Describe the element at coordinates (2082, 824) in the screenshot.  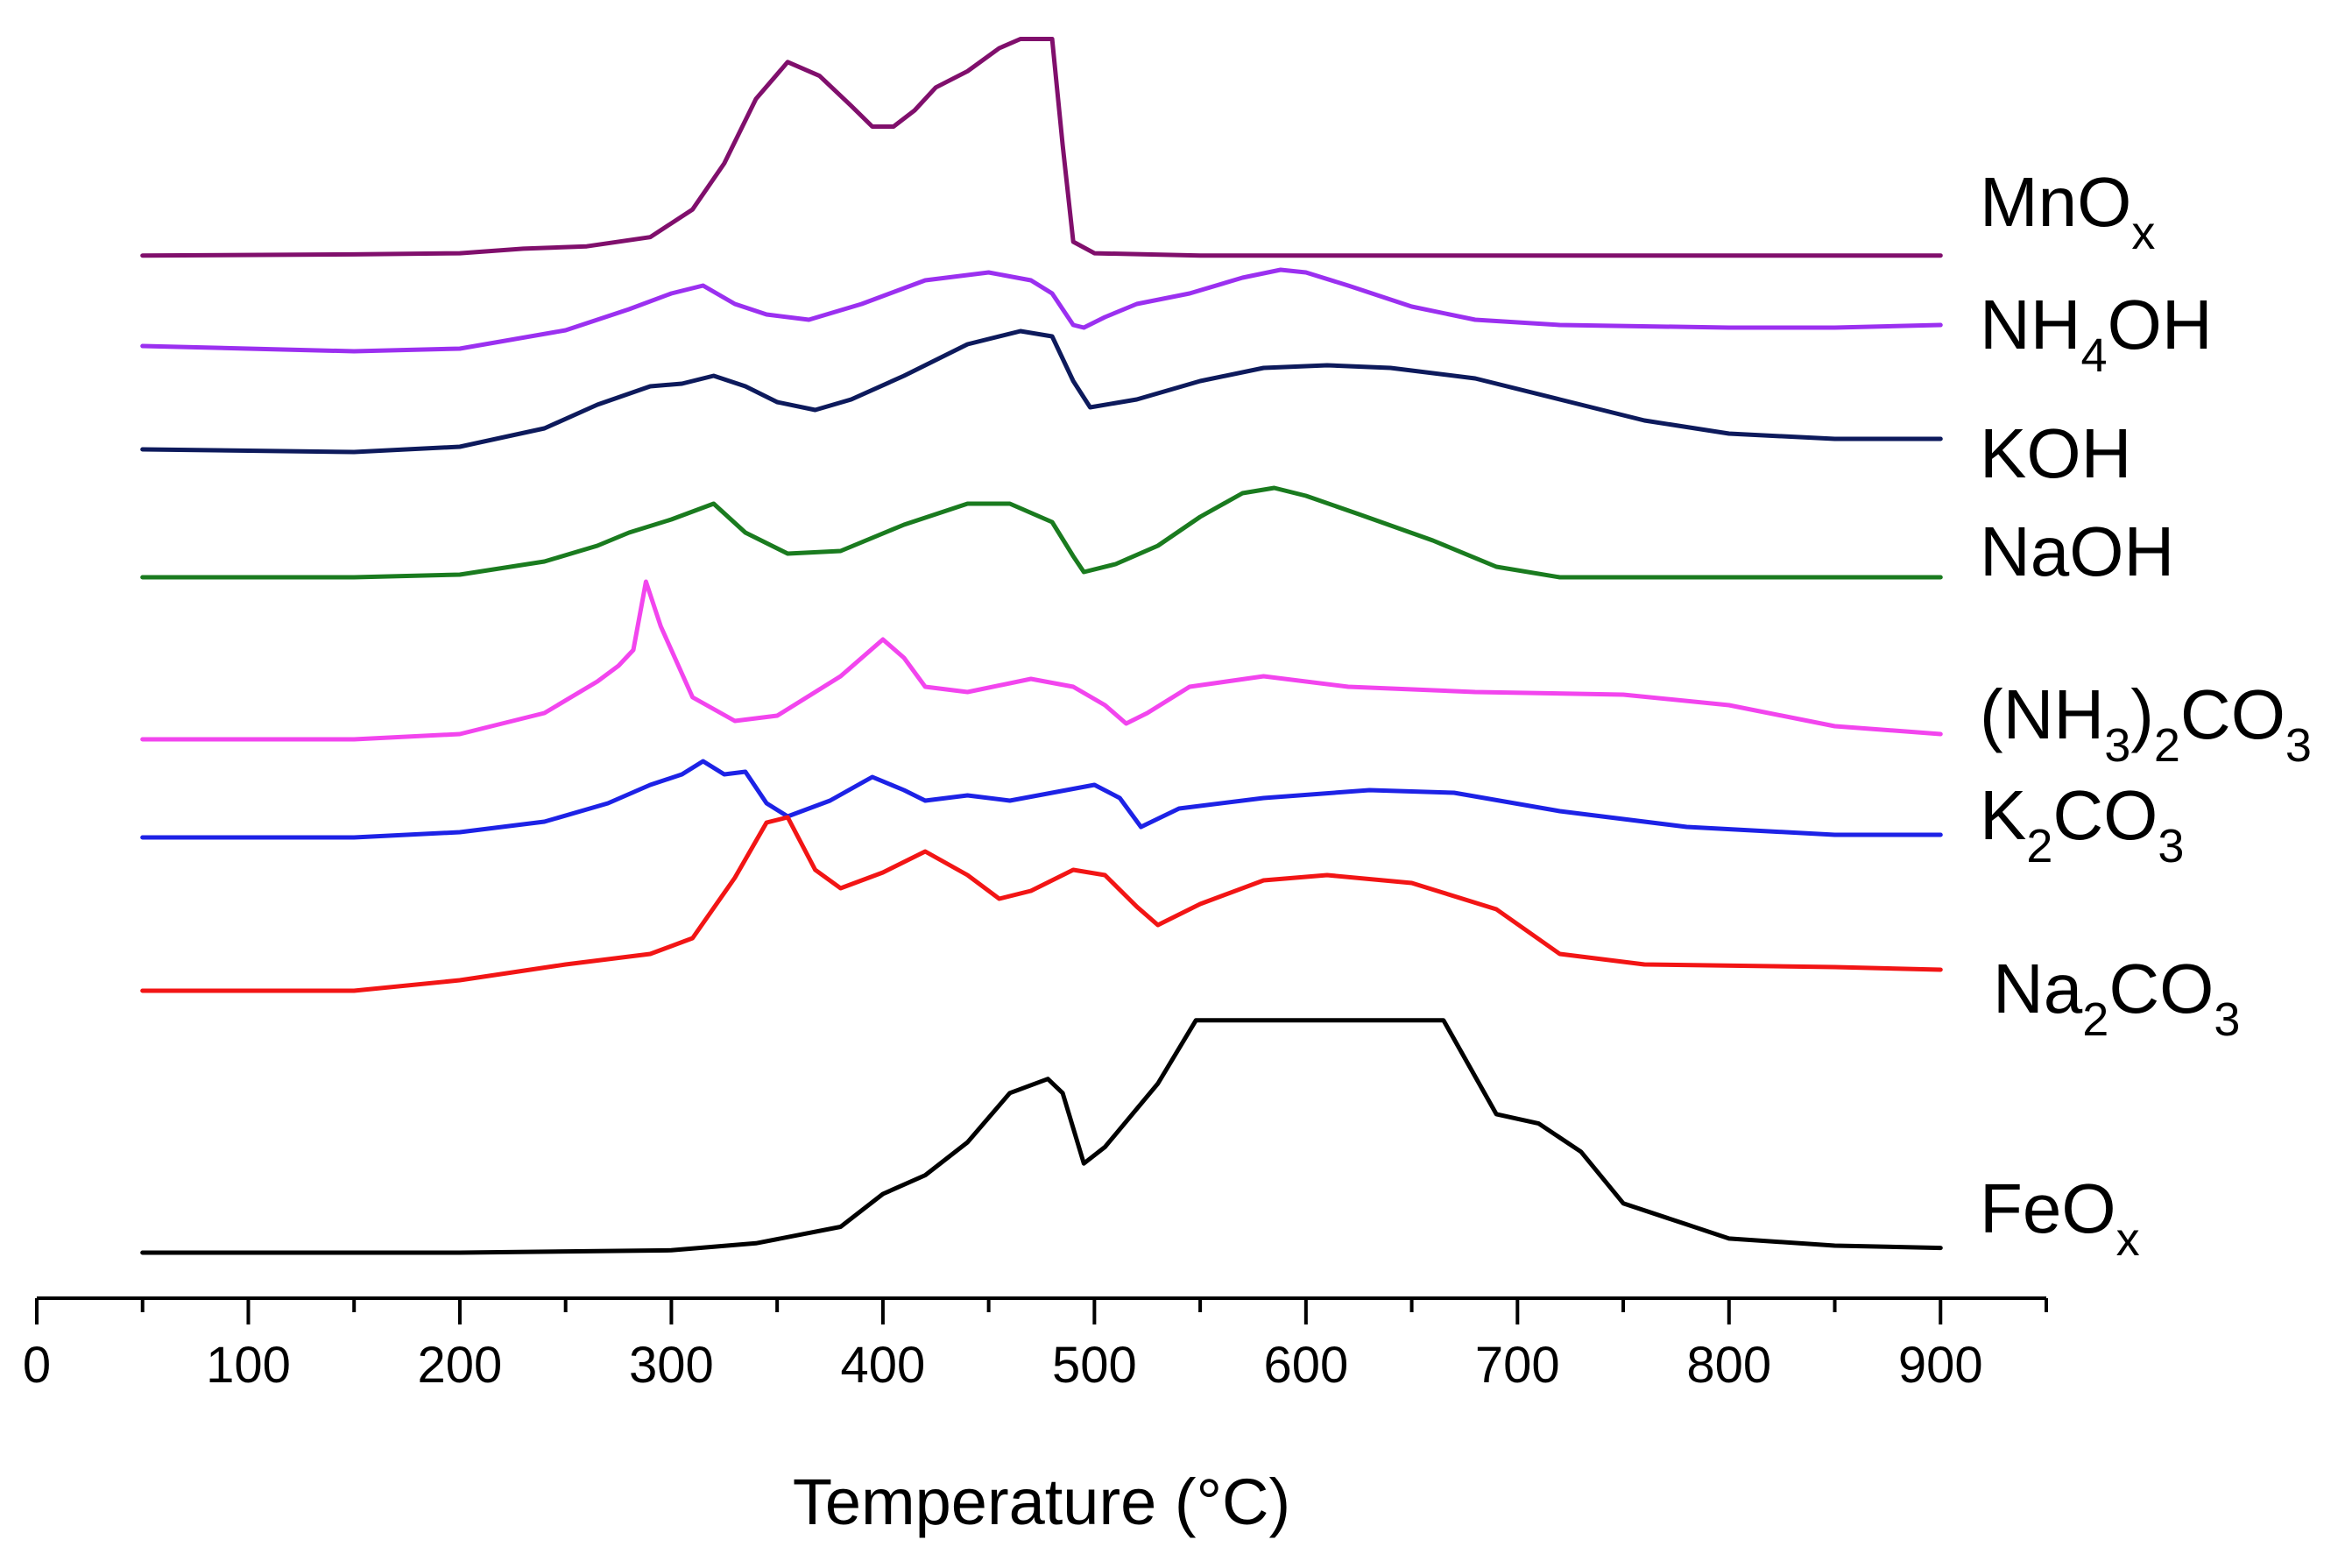
I see `series-label: K2CO3` at that location.